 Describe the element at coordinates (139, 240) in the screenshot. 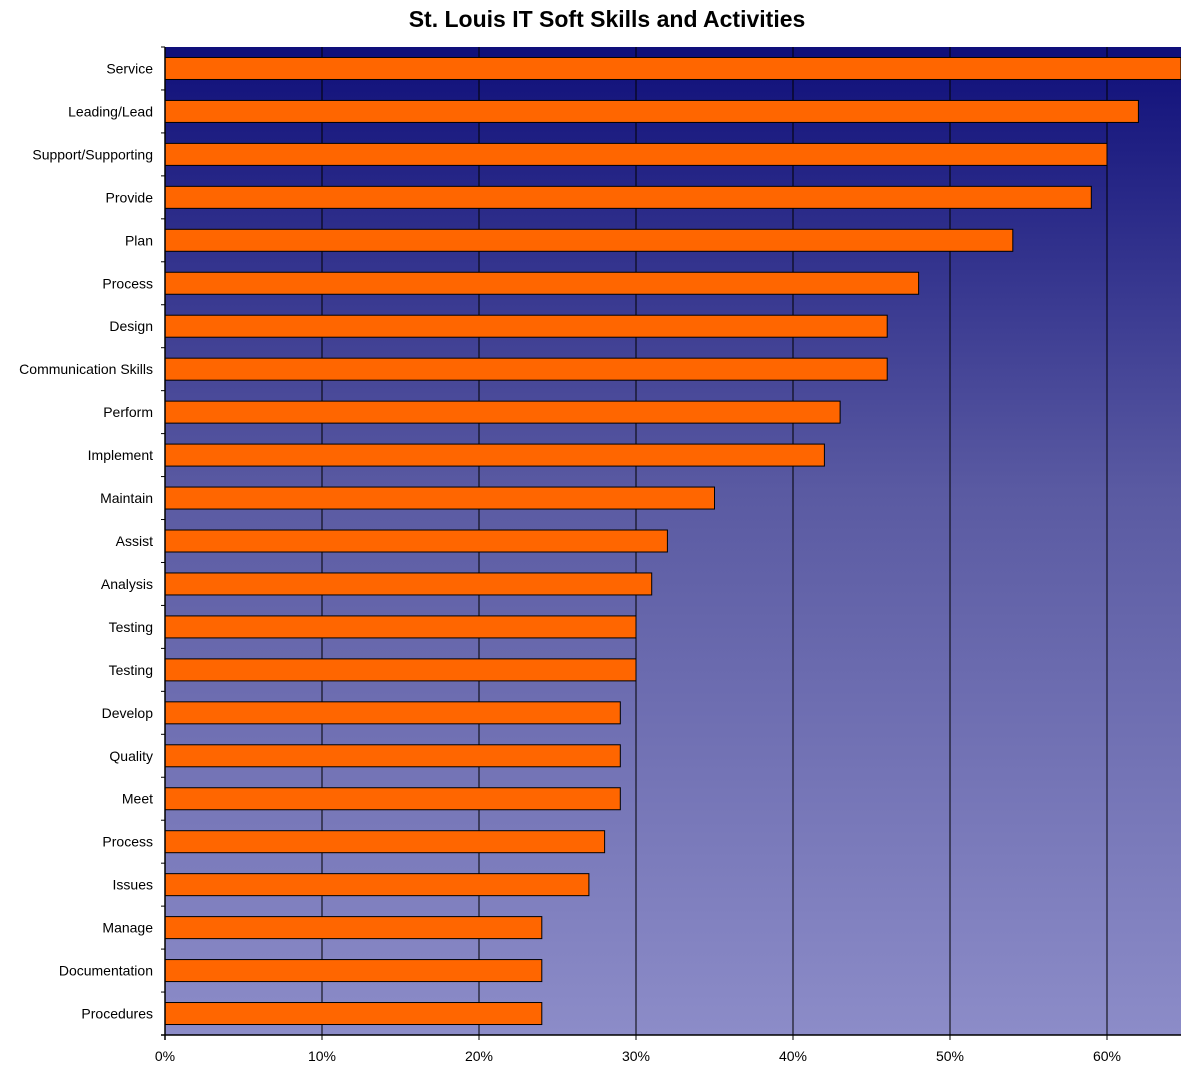

I see `category-label: Plan` at that location.